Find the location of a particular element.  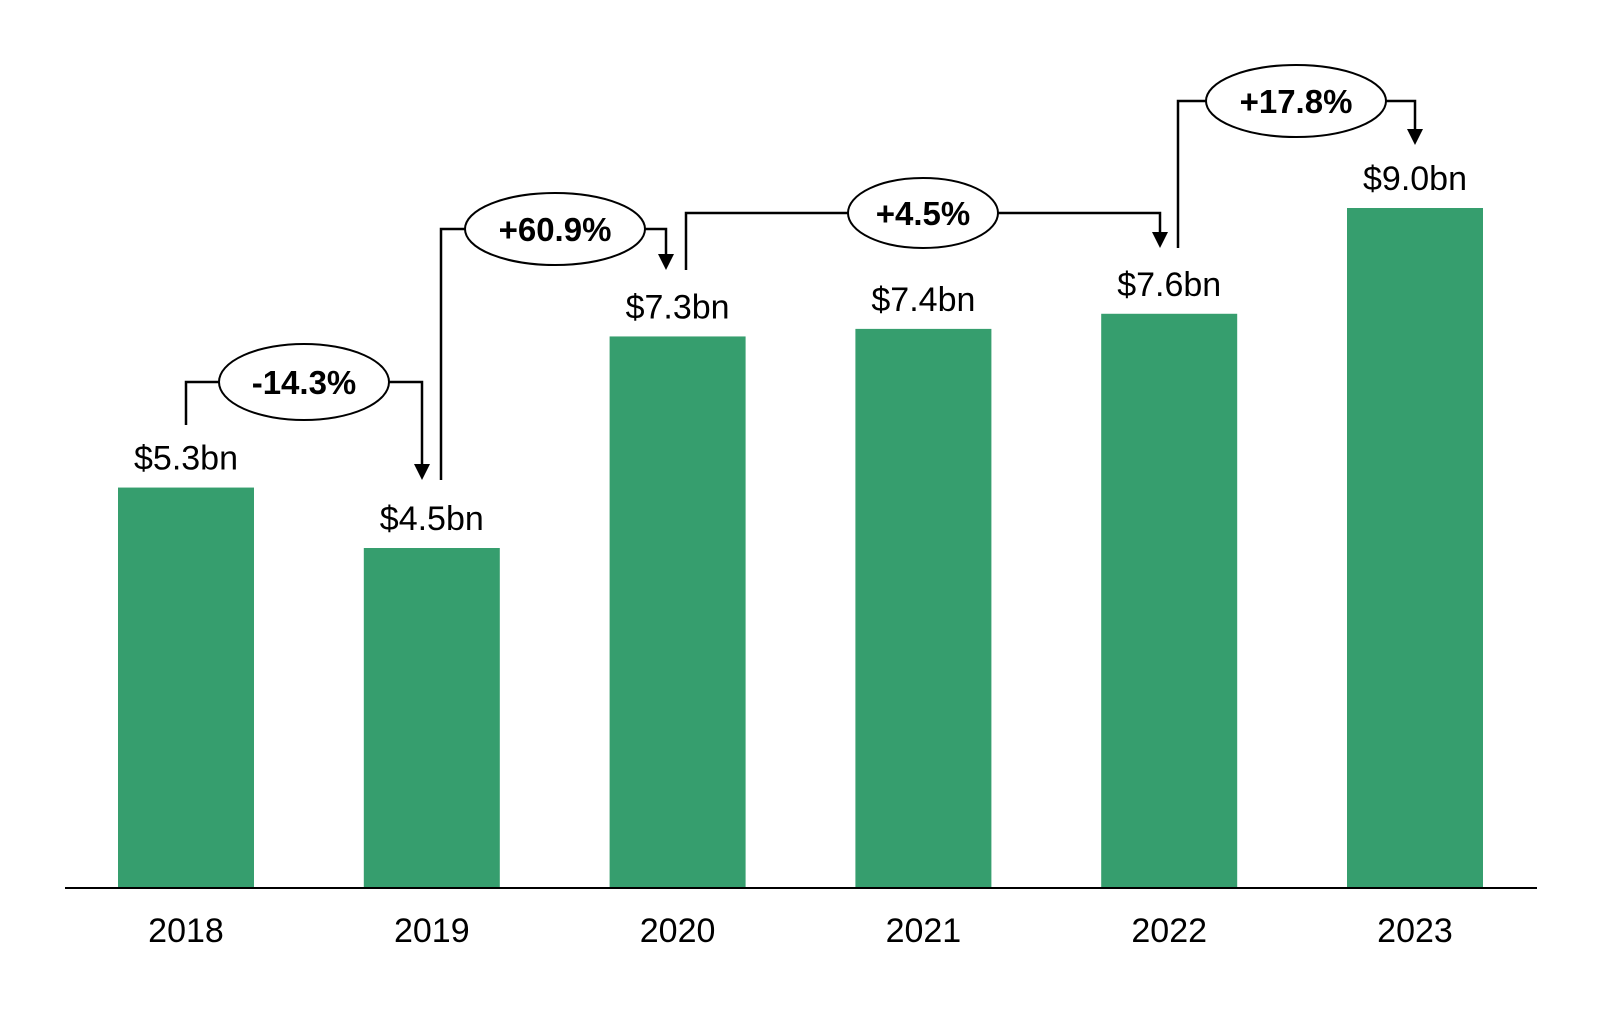

x-tick-label-2023: 2023 is located at coordinates (1415, 931).